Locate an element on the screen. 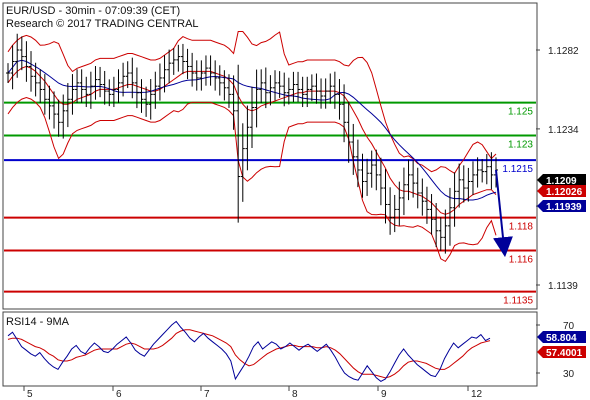  rsi-line is located at coordinates (249, 351).